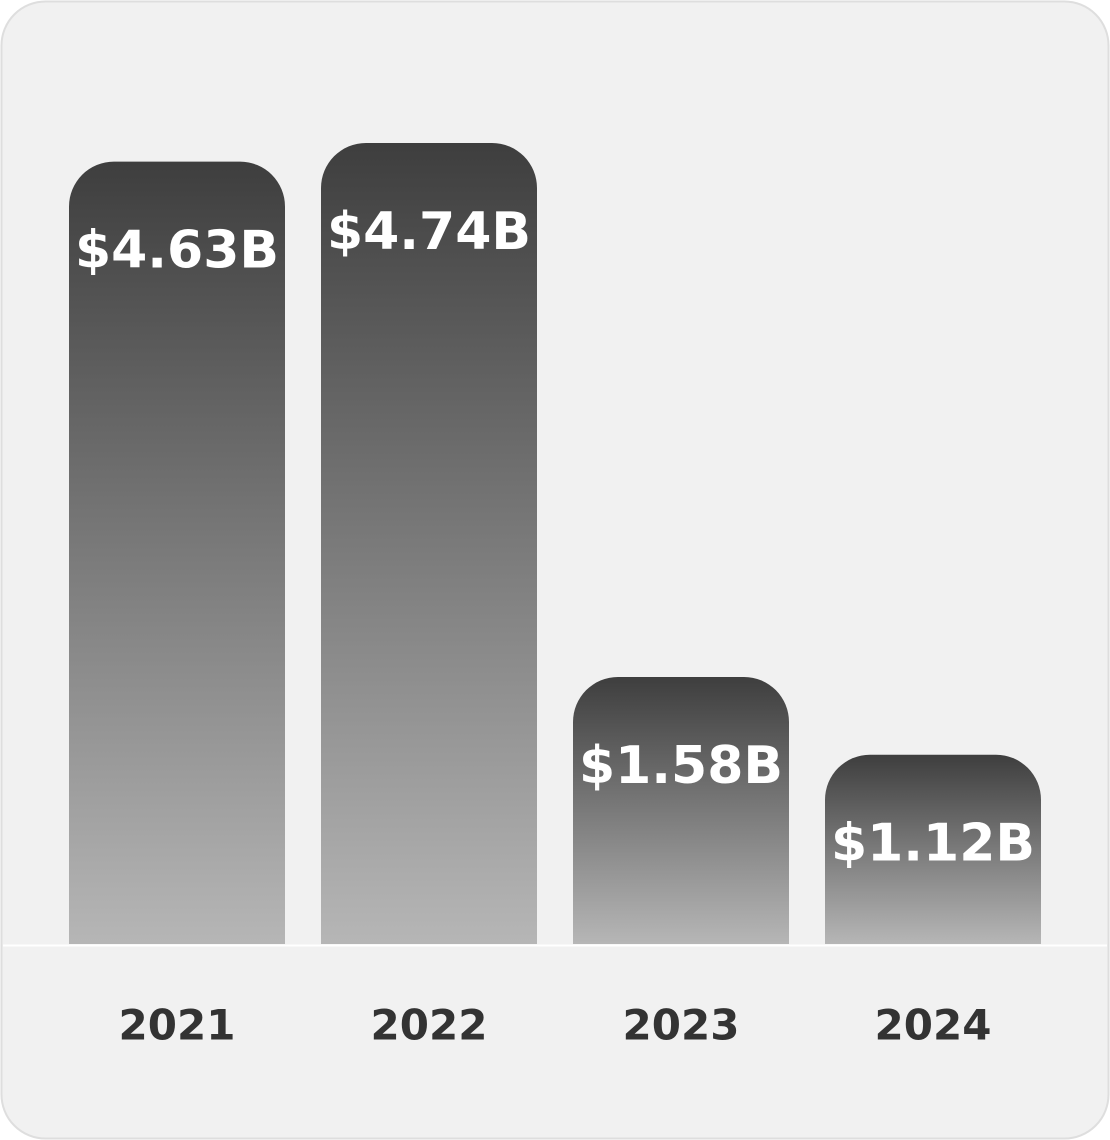  What do you see at coordinates (429, 232) in the screenshot?
I see `data-label: $4.74B` at bounding box center [429, 232].